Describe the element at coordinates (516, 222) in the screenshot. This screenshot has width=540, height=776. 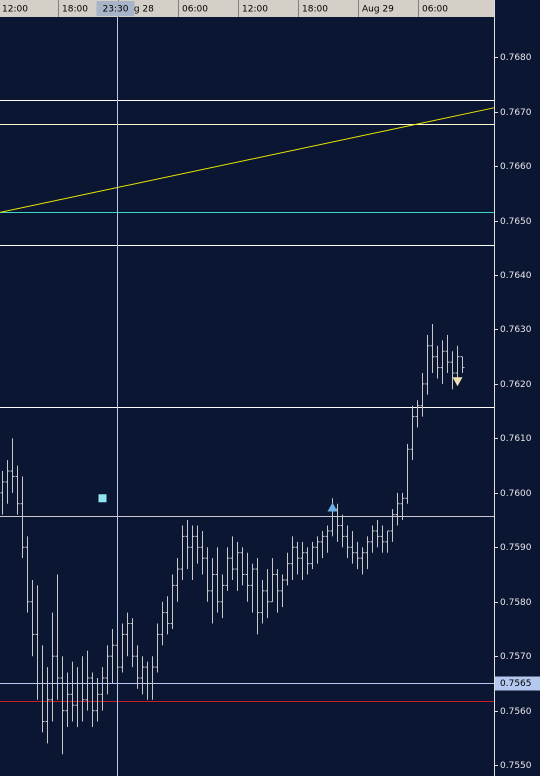
I see `y-tick-label: 0.7650` at that location.